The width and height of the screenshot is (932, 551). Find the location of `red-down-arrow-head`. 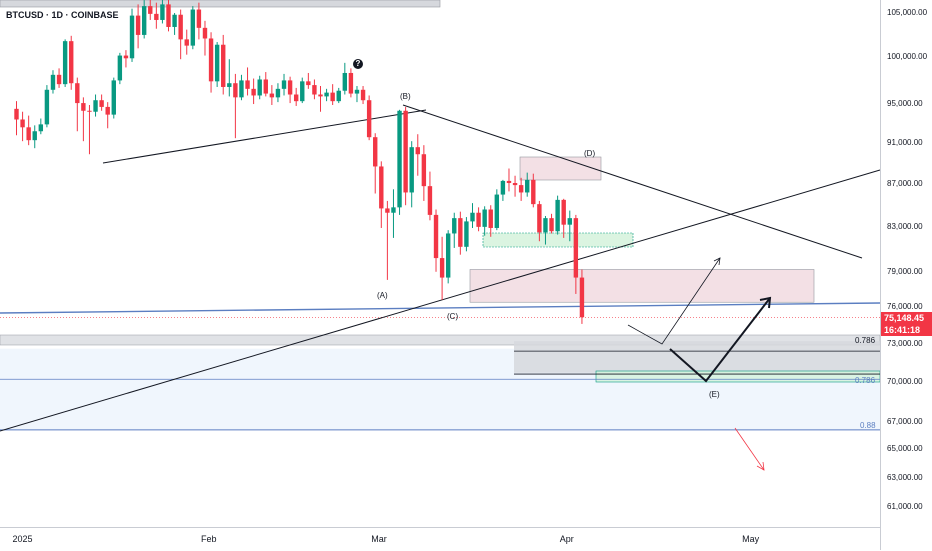

red-down-arrow-head is located at coordinates (760, 466).